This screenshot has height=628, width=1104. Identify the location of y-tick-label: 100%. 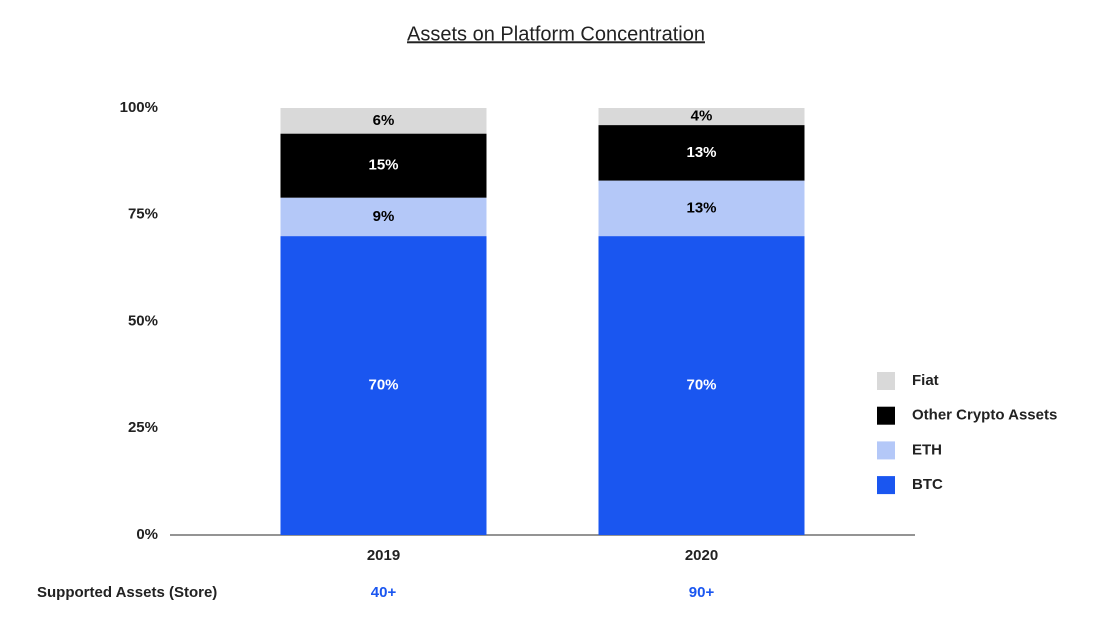
(139, 107).